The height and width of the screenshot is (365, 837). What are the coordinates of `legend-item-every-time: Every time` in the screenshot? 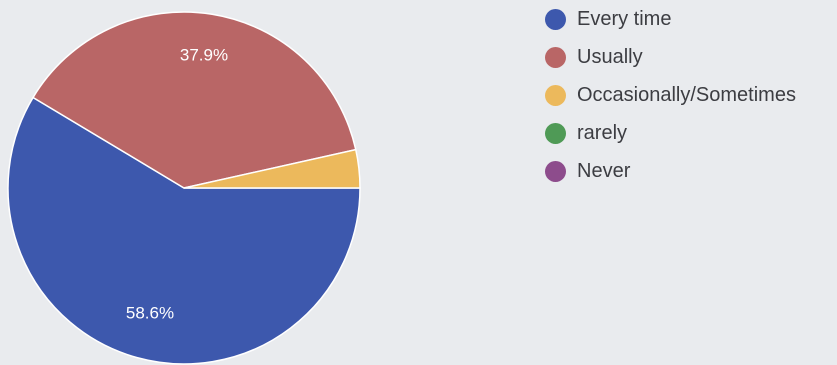 It's located at (670, 19).